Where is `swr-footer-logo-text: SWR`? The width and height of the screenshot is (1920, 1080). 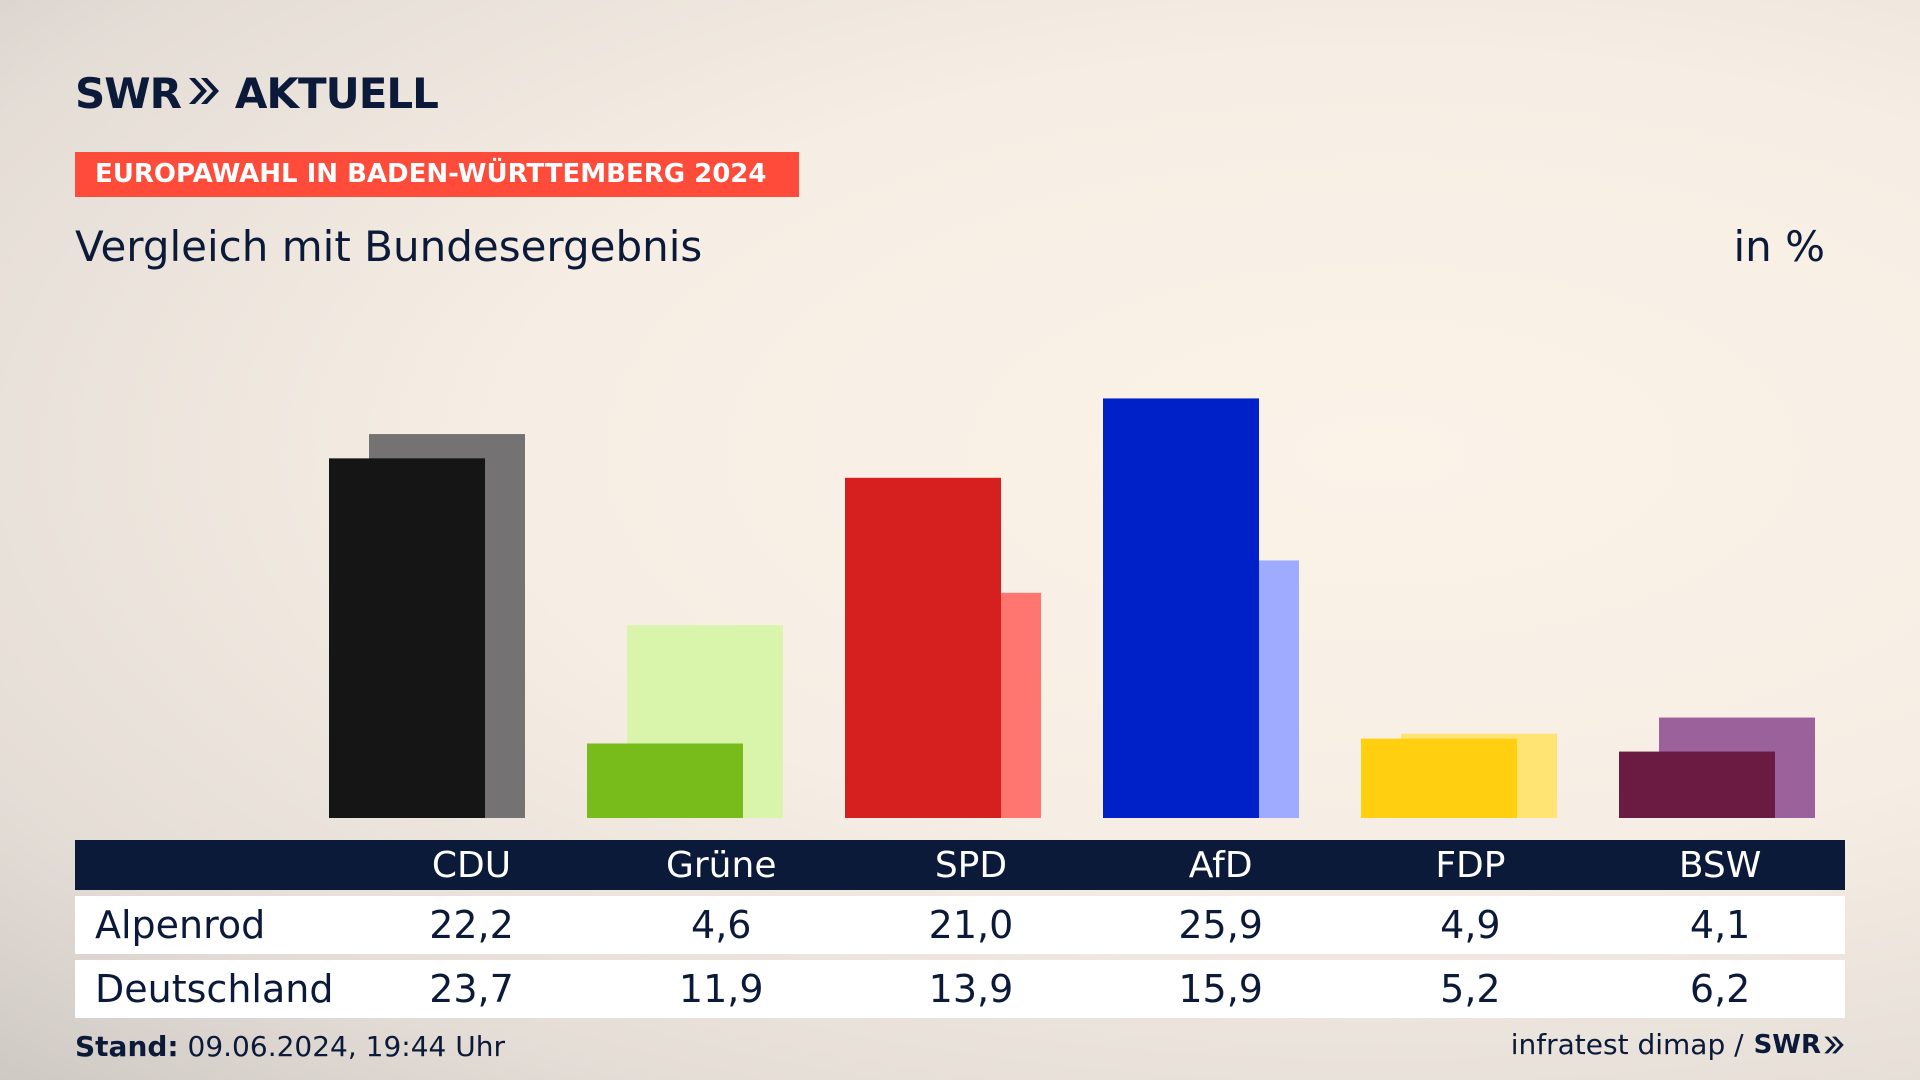
swr-footer-logo-text: SWR is located at coordinates (1787, 1044).